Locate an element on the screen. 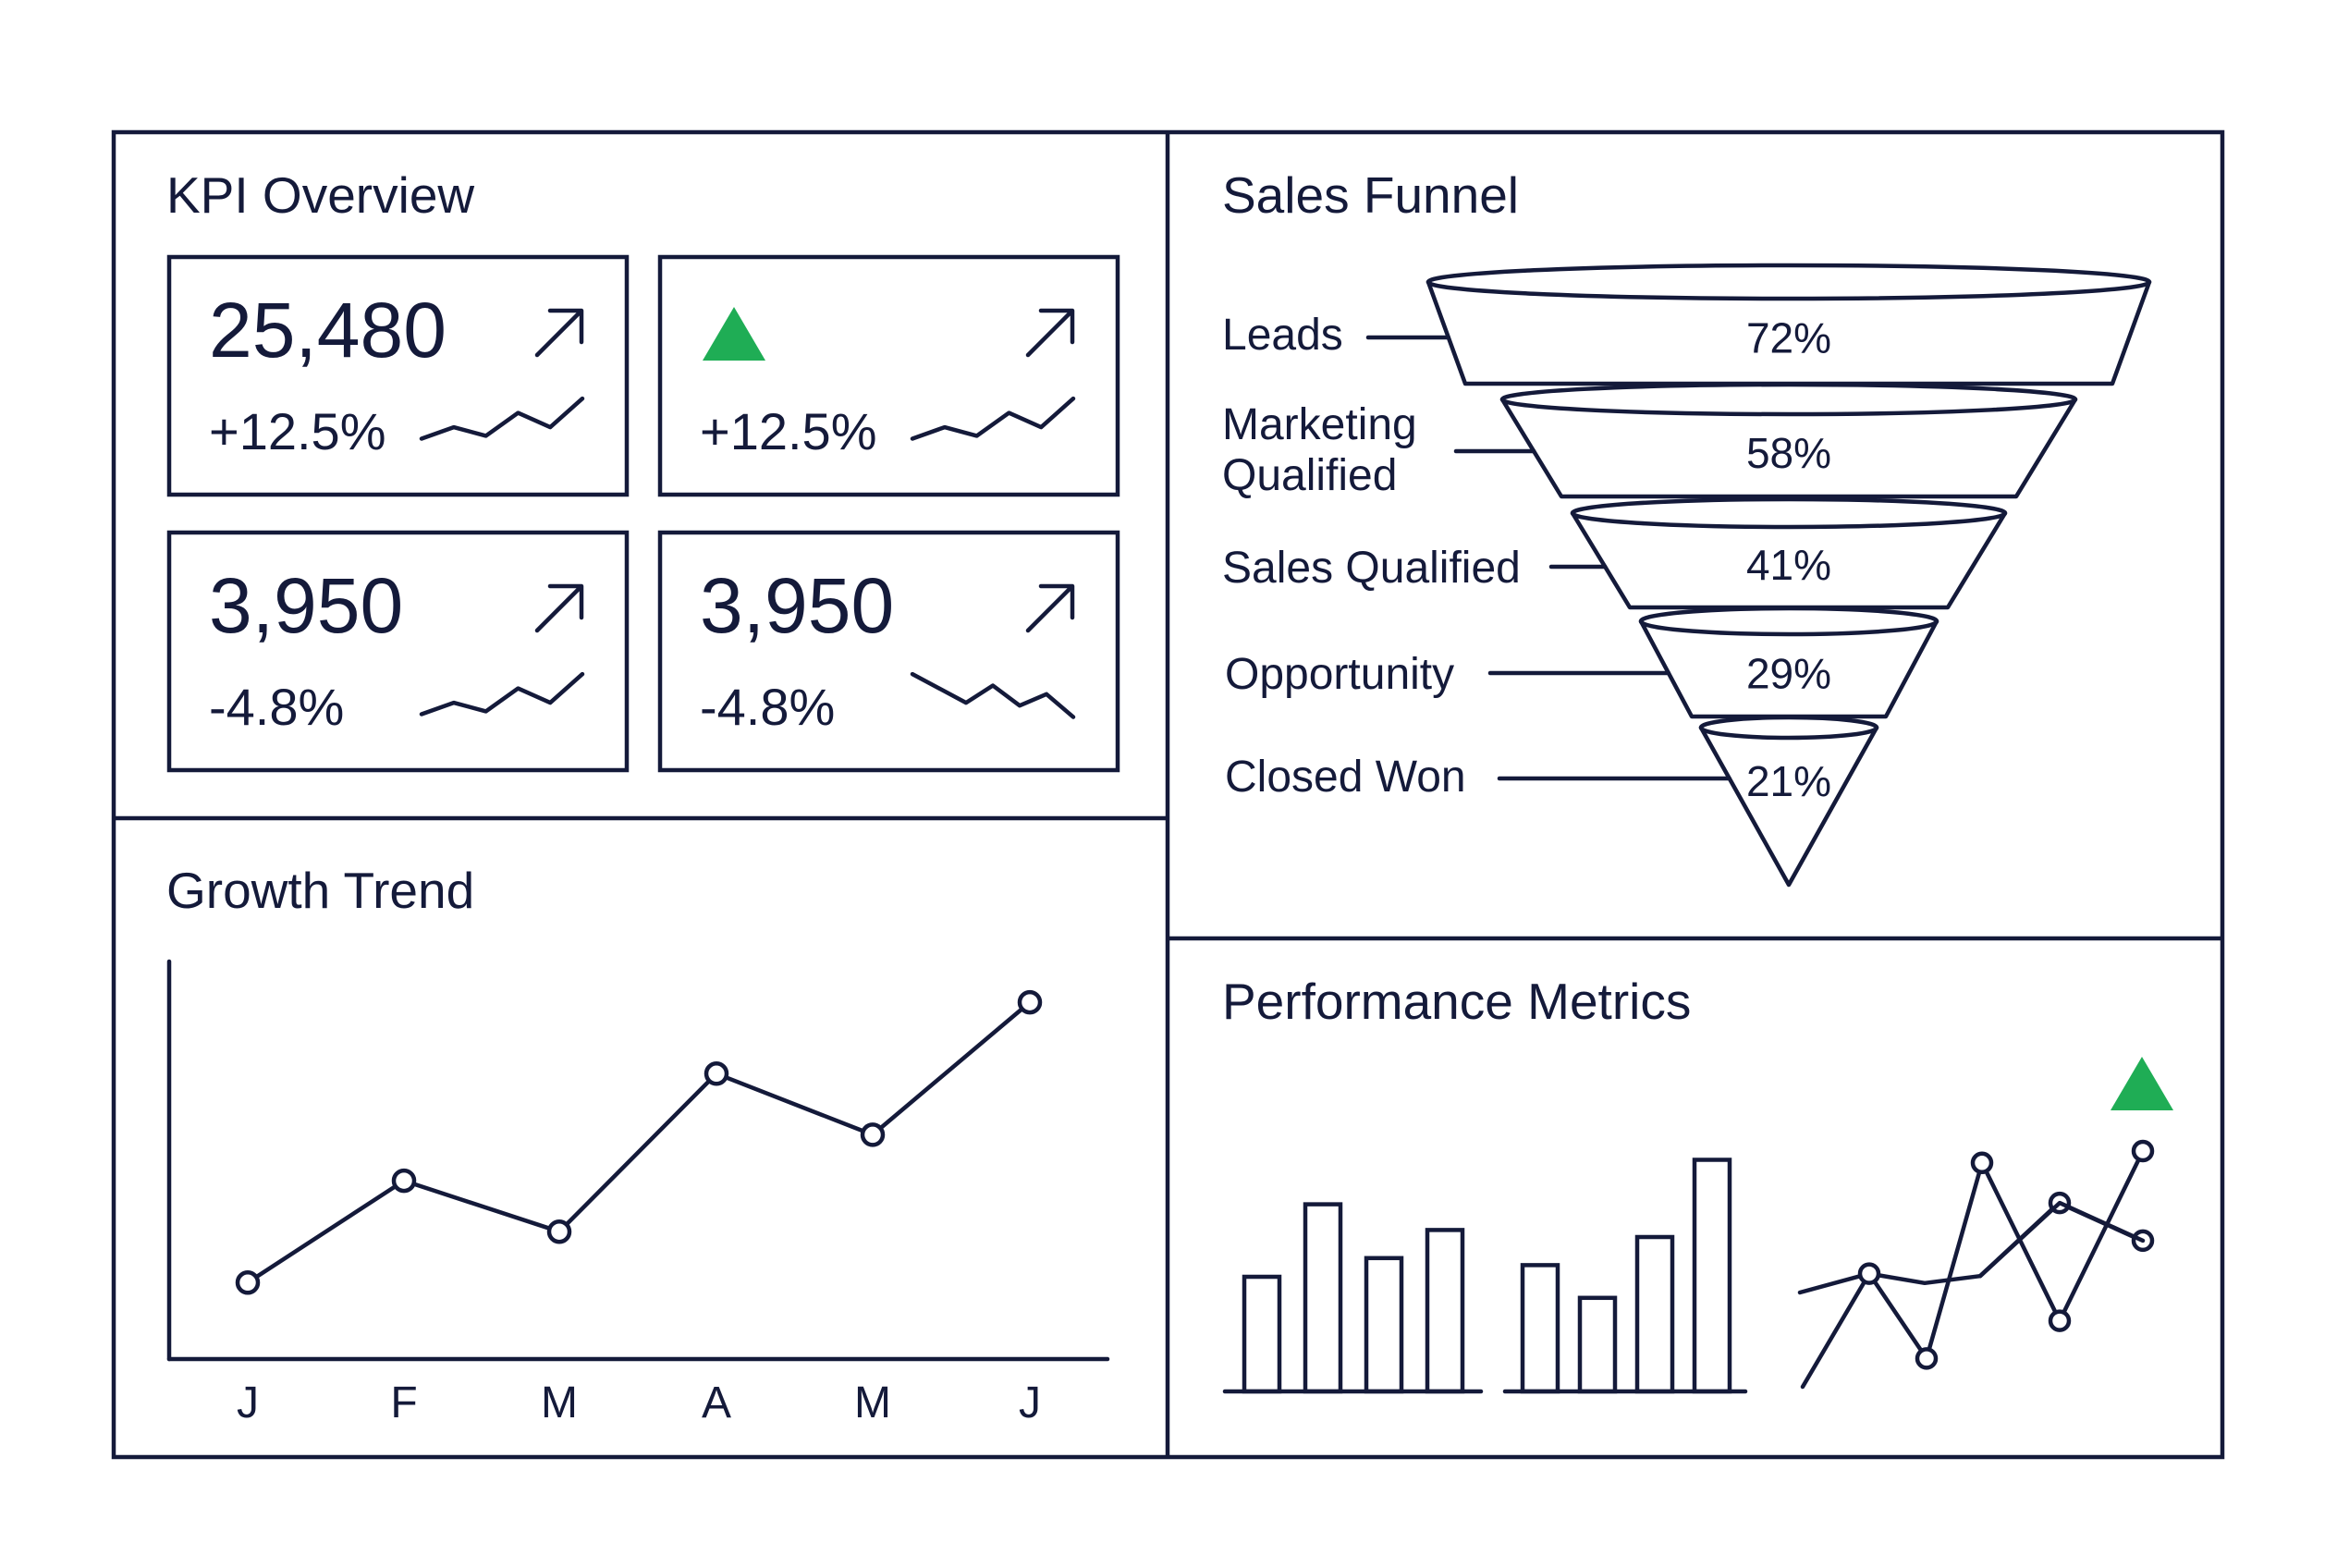 The image size is (2337, 1568). funnel-percent: 41% is located at coordinates (1788, 565).